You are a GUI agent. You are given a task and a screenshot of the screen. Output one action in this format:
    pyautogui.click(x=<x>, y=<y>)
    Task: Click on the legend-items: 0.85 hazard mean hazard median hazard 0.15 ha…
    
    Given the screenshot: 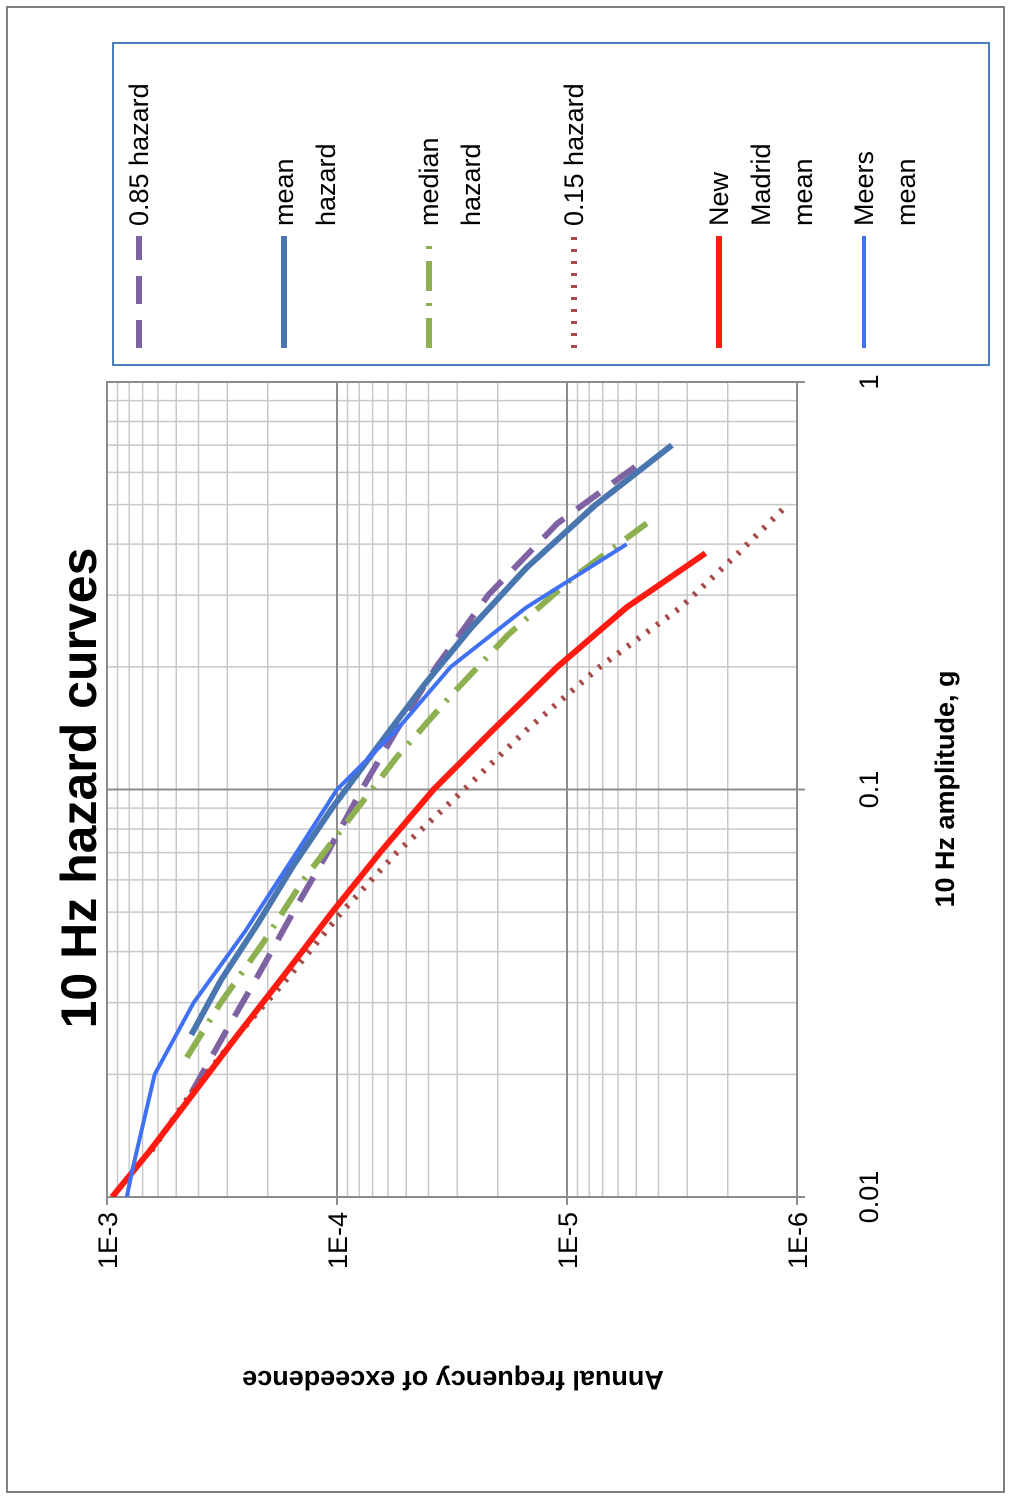 What is the action you would take?
    pyautogui.click(x=522, y=215)
    